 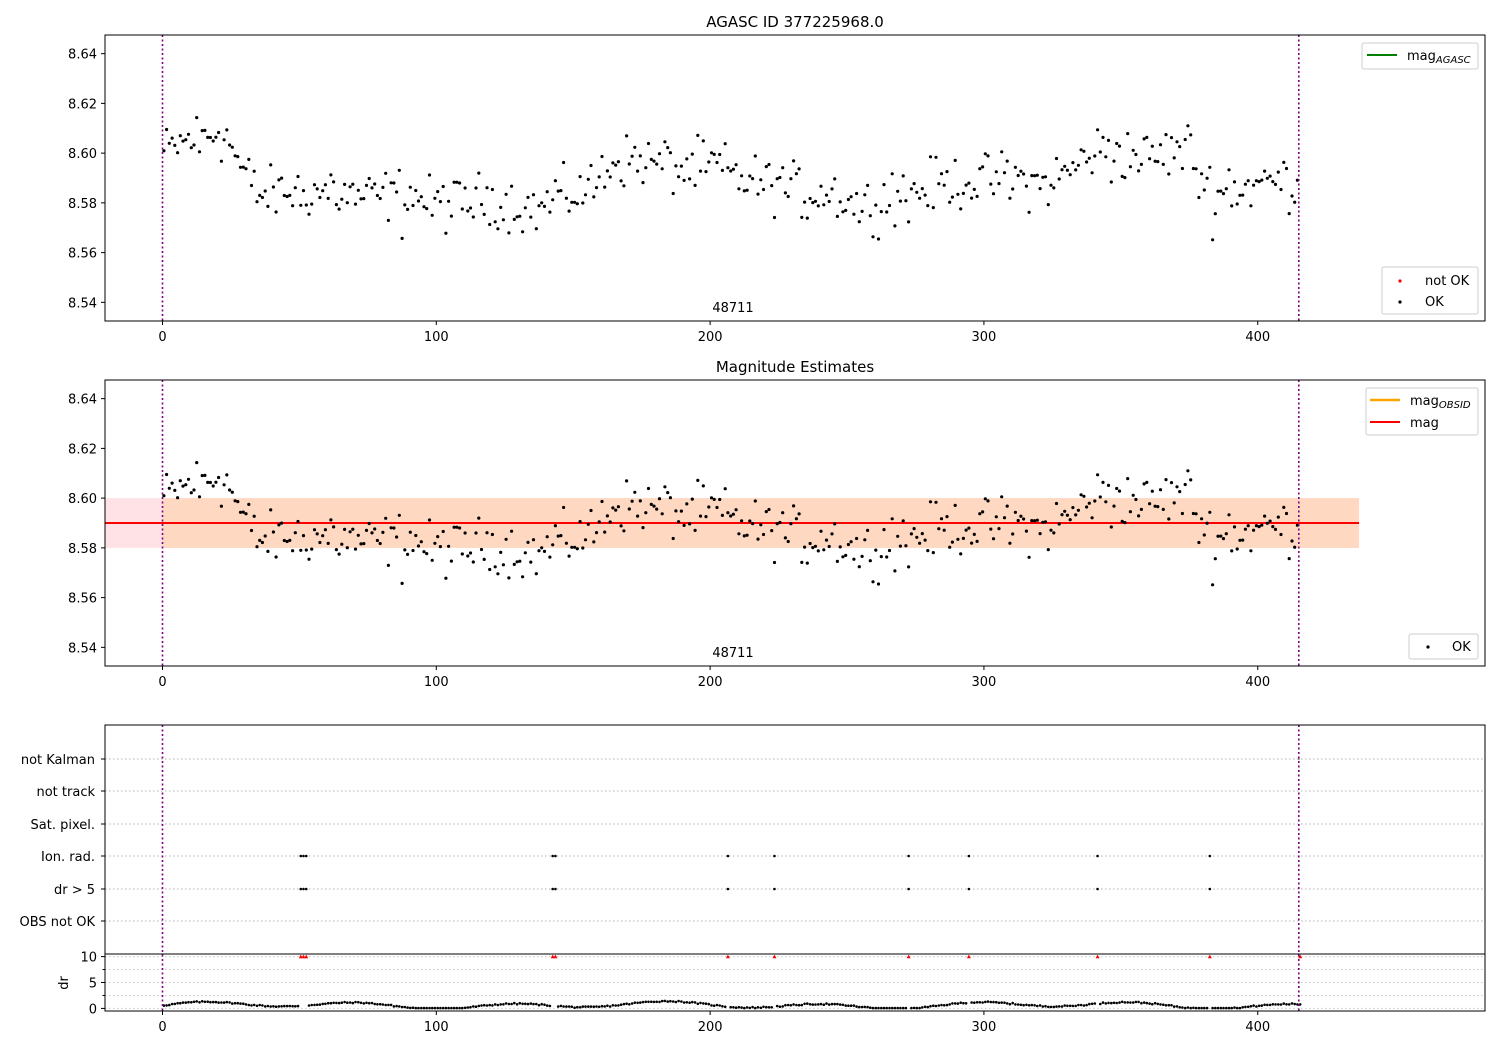 I want to click on svg-text: magAGASC, so click(x=1439, y=57).